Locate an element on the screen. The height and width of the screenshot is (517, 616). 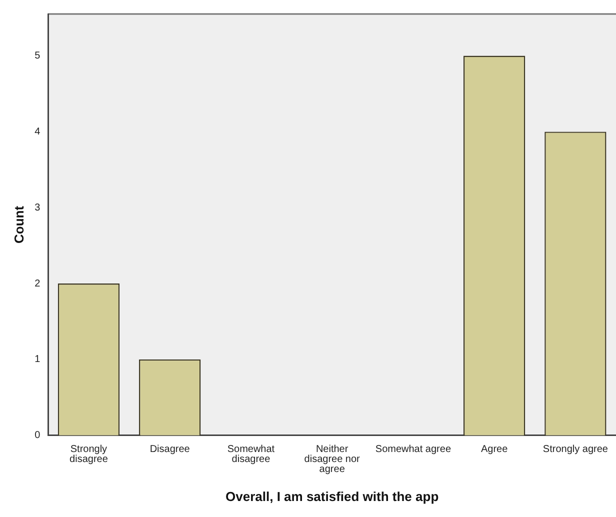
x-tick-label: Neither disagree nor agree is located at coordinates (332, 460).